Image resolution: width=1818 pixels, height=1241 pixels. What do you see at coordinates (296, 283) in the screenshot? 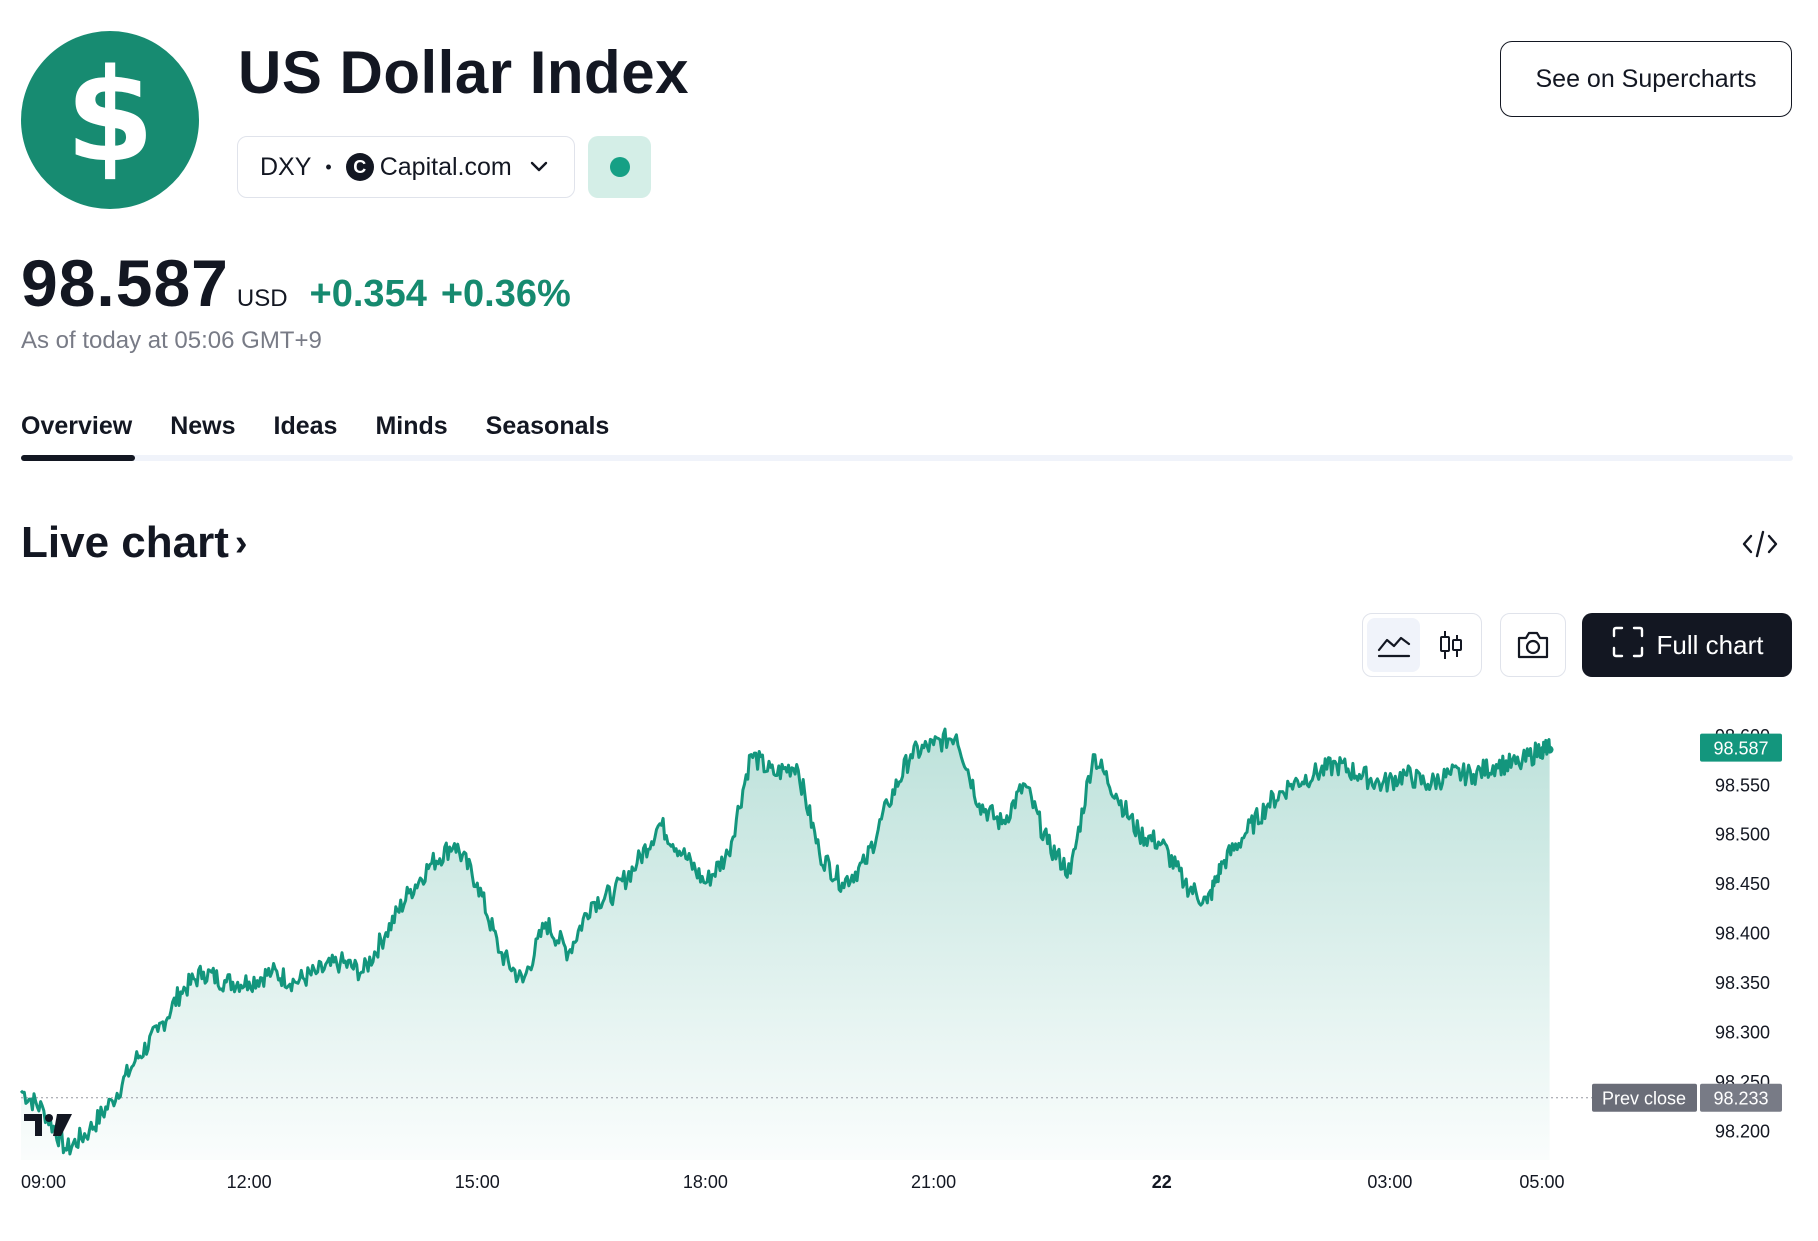
I see `quote-row: 98.587 USD +0.354 +0.36%` at bounding box center [296, 283].